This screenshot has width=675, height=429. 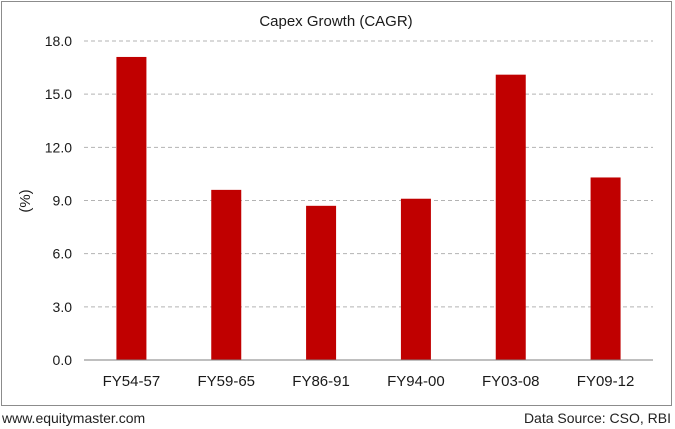 What do you see at coordinates (25, 200) in the screenshot?
I see `y-axis-label: (%)` at bounding box center [25, 200].